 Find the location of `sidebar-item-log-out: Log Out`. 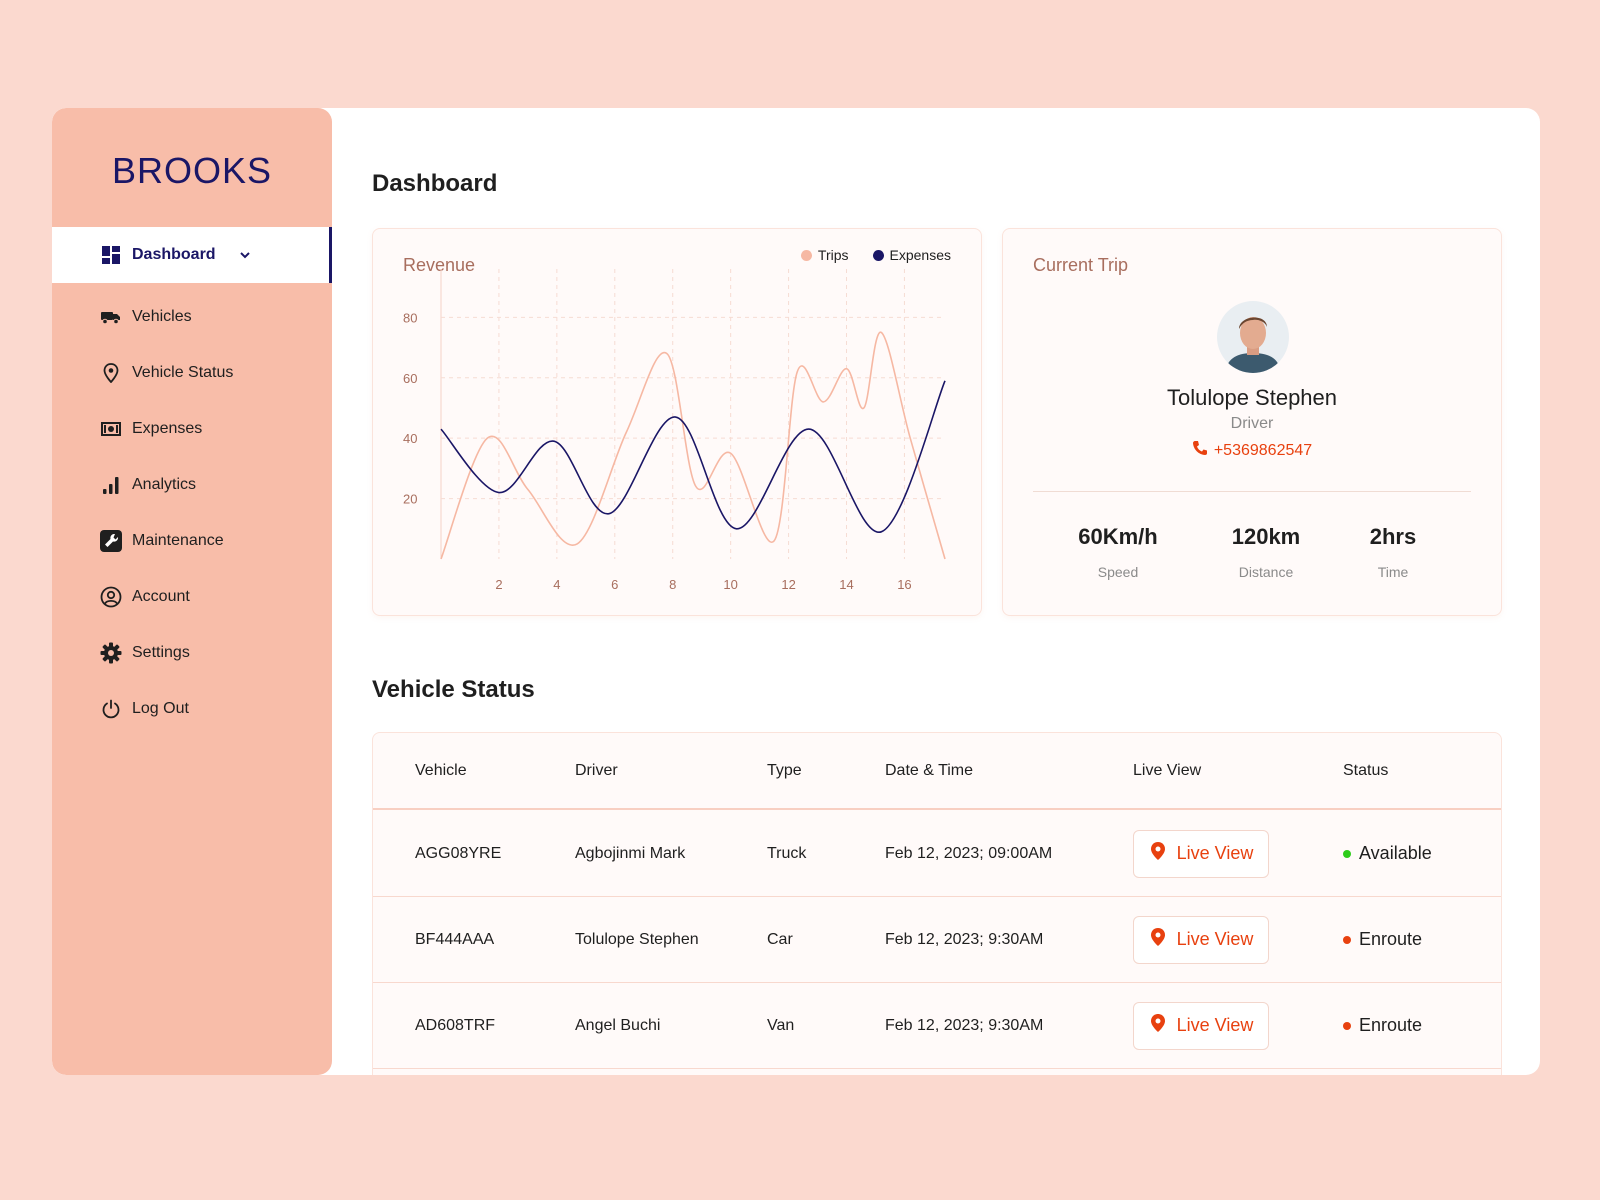

sidebar-item-log-out: Log Out is located at coordinates (192, 709).